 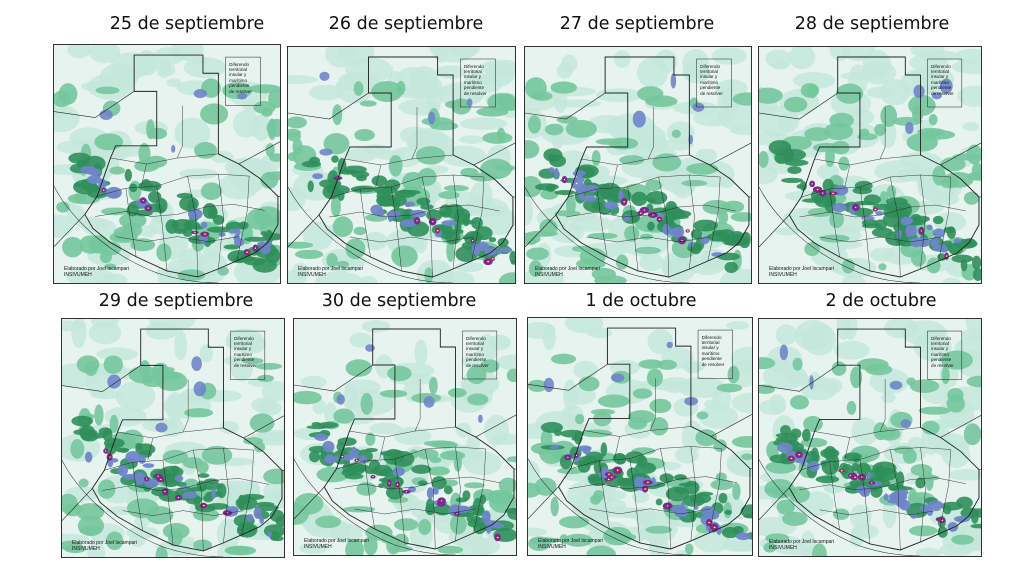 I want to click on panel-date-title: 26 de septiembre, so click(x=406, y=24).